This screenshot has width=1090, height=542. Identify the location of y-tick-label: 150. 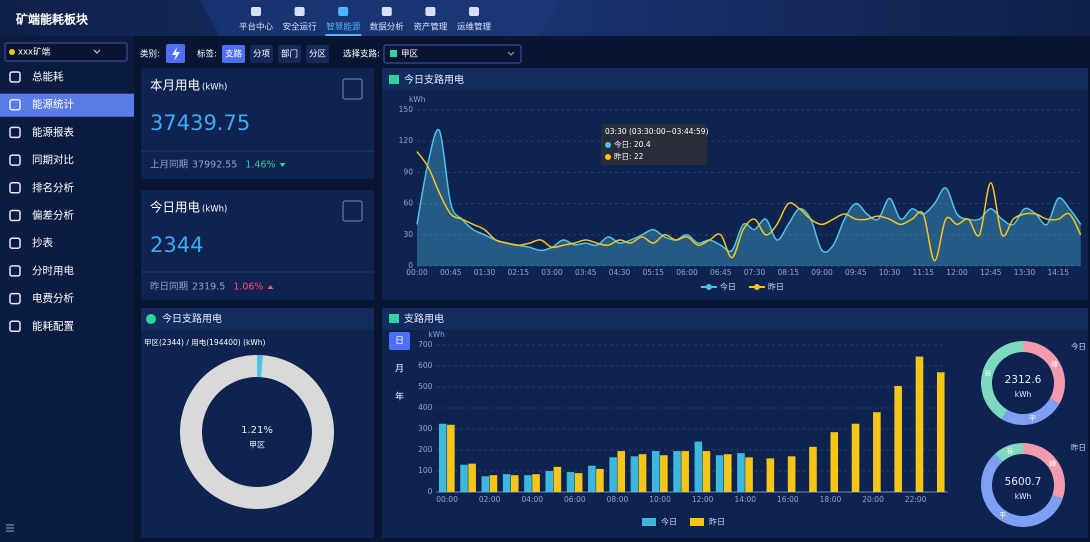
(406, 109).